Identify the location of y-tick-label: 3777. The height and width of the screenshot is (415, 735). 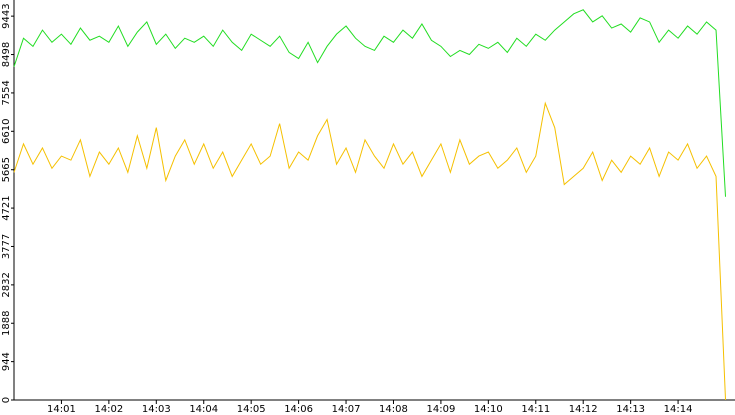
(6, 246).